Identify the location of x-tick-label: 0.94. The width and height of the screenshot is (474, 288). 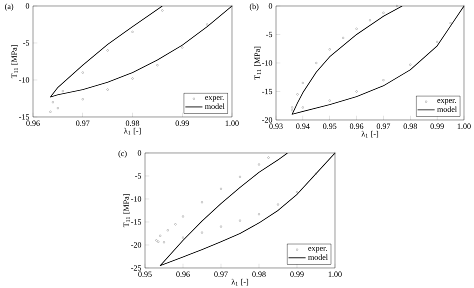
(303, 126).